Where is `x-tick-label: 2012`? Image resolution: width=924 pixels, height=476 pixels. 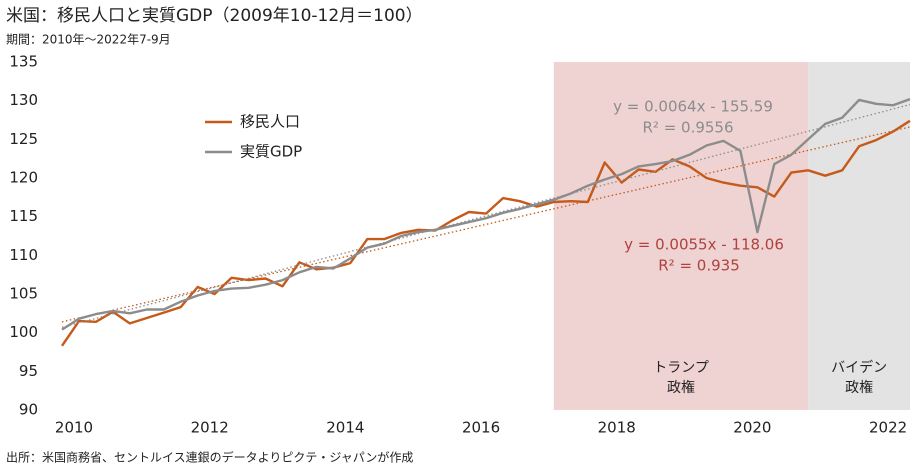 x-tick-label: 2012 is located at coordinates (210, 428).